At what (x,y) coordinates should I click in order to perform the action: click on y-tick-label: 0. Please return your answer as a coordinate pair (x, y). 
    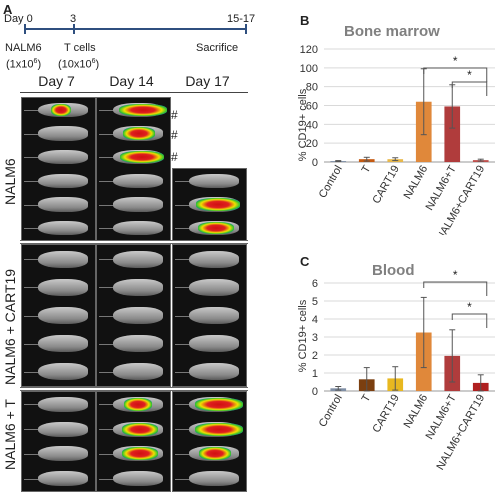
    Looking at the image, I should click on (315, 392).